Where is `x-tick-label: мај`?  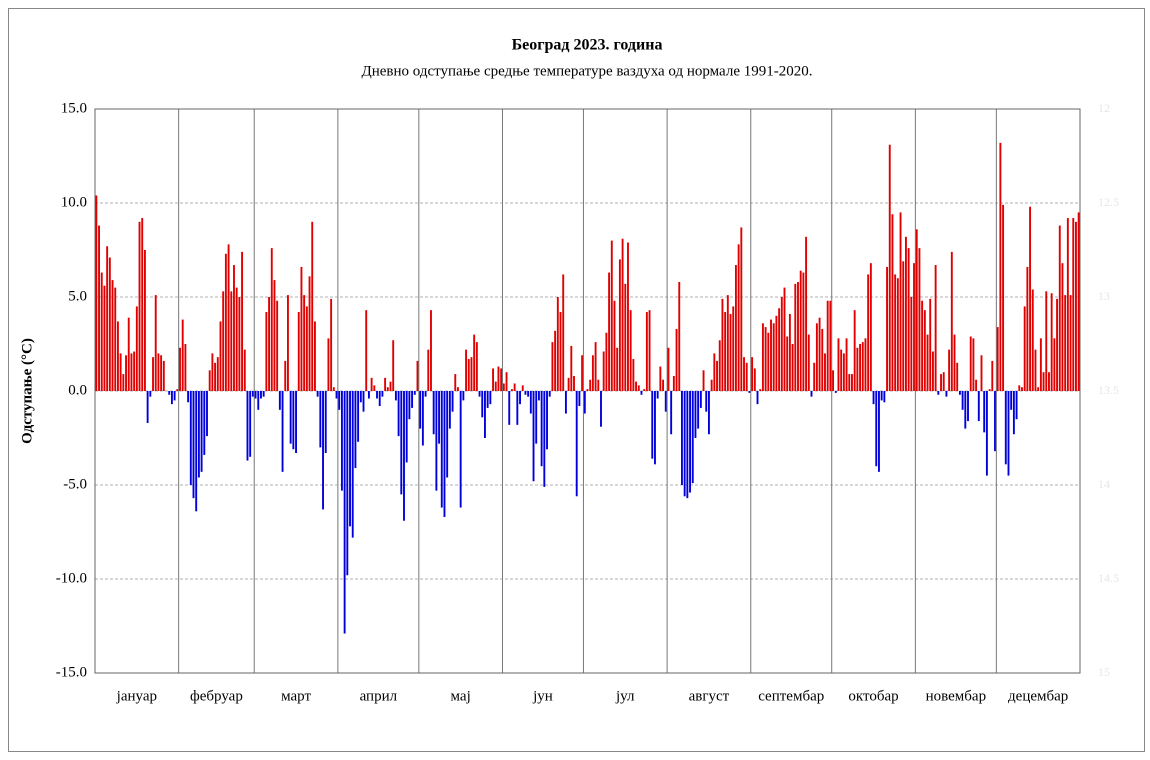 x-tick-label: мај is located at coordinates (461, 696).